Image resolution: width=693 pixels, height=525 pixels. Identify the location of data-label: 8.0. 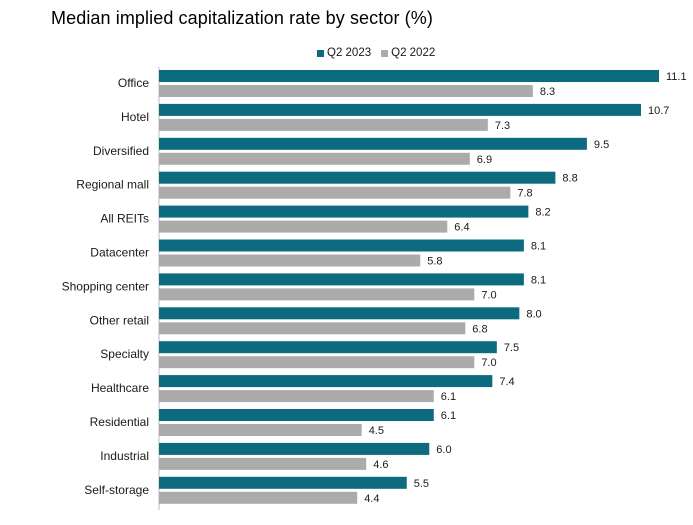
(533, 314).